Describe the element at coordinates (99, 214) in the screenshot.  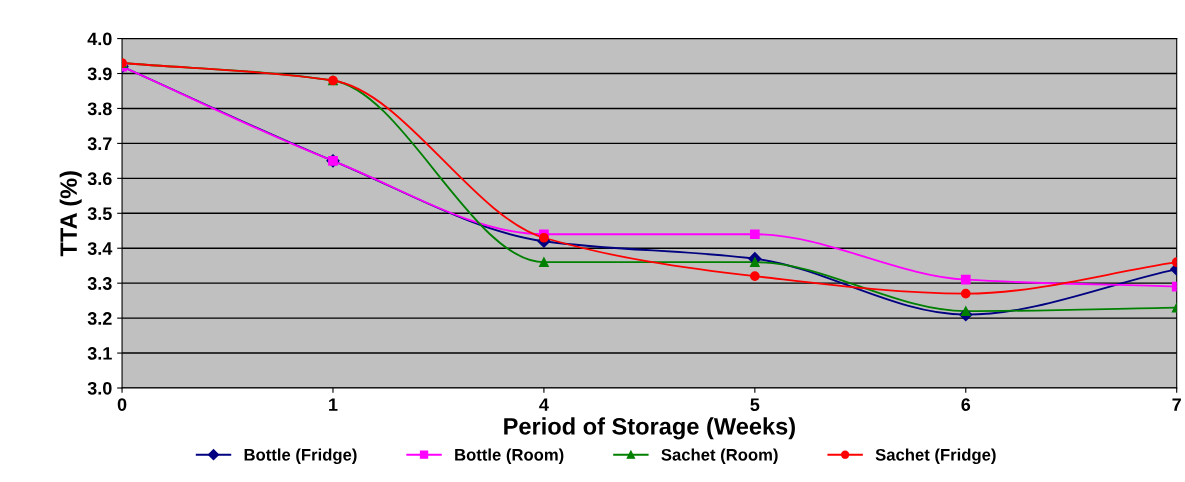
I see `y-tick-label: 3.5` at that location.